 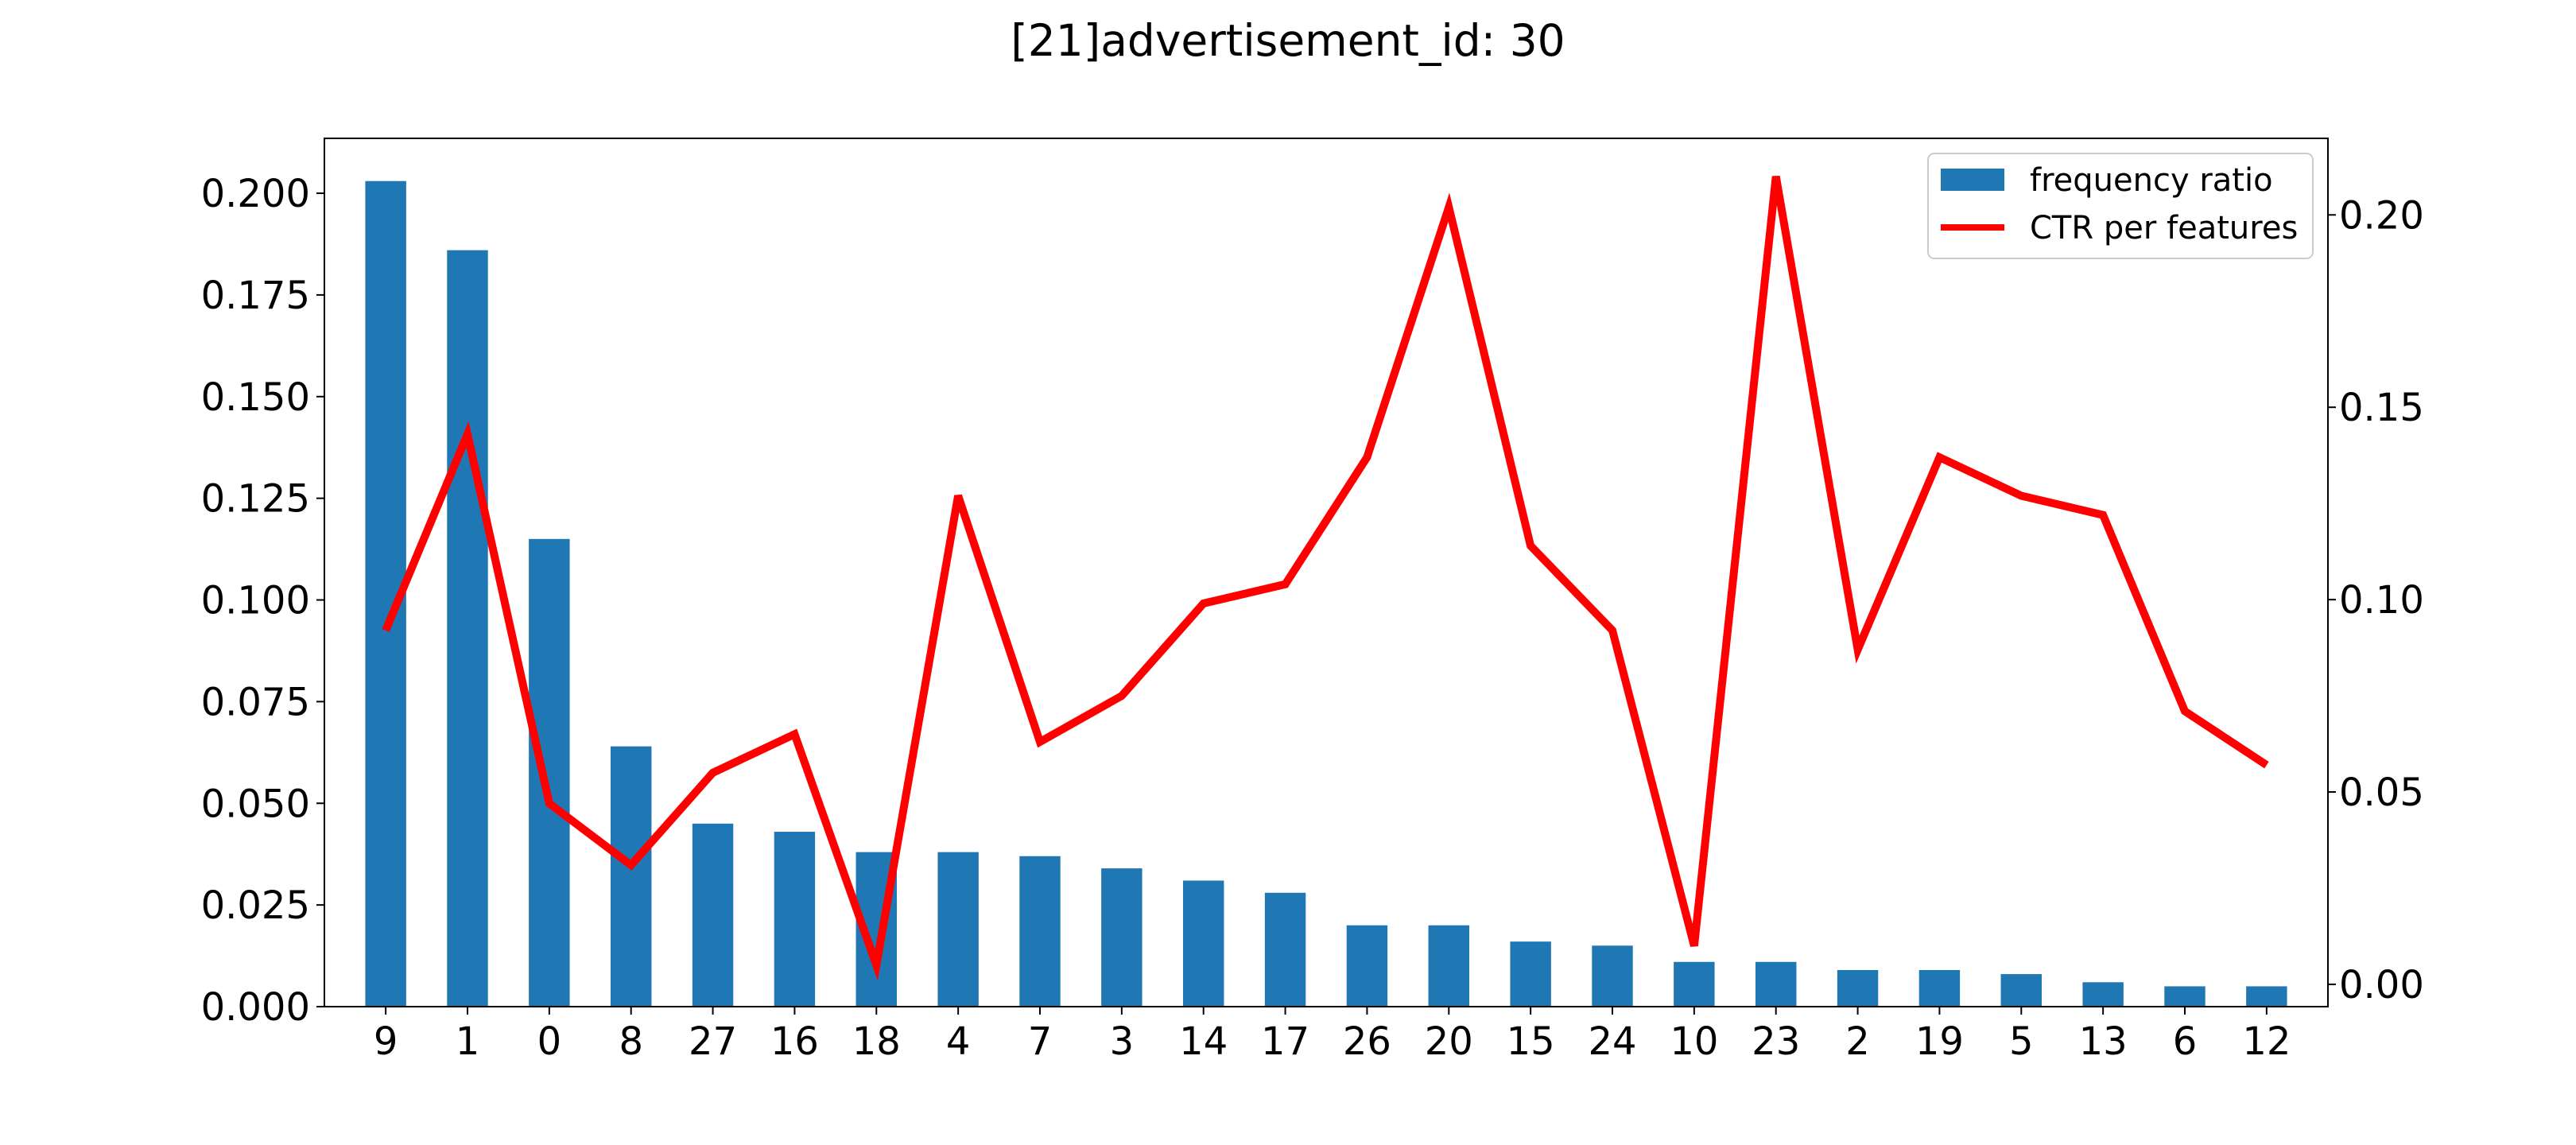 I want to click on x-tick-label: 16, so click(x=794, y=1041).